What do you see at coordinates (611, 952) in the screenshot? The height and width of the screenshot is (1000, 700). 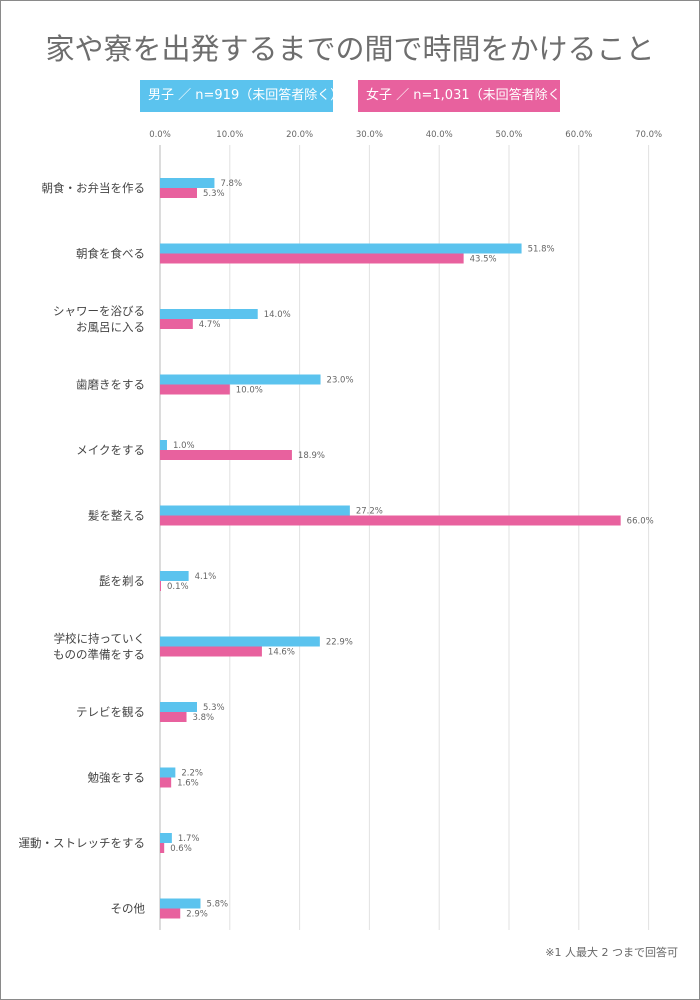 I see `footnote: ※1 人最大 2 つまで回答可` at bounding box center [611, 952].